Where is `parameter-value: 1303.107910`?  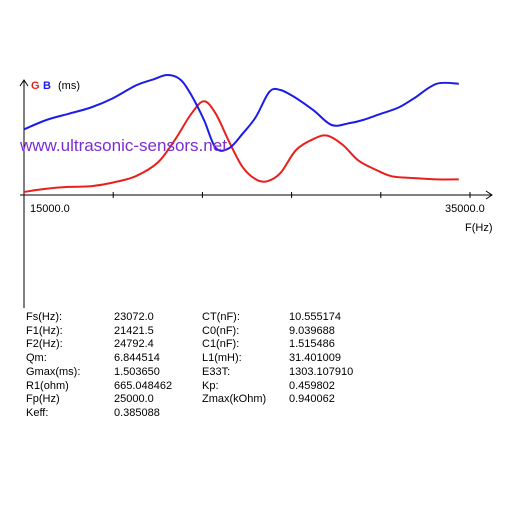
parameter-value: 1303.107910 is located at coordinates (321, 371).